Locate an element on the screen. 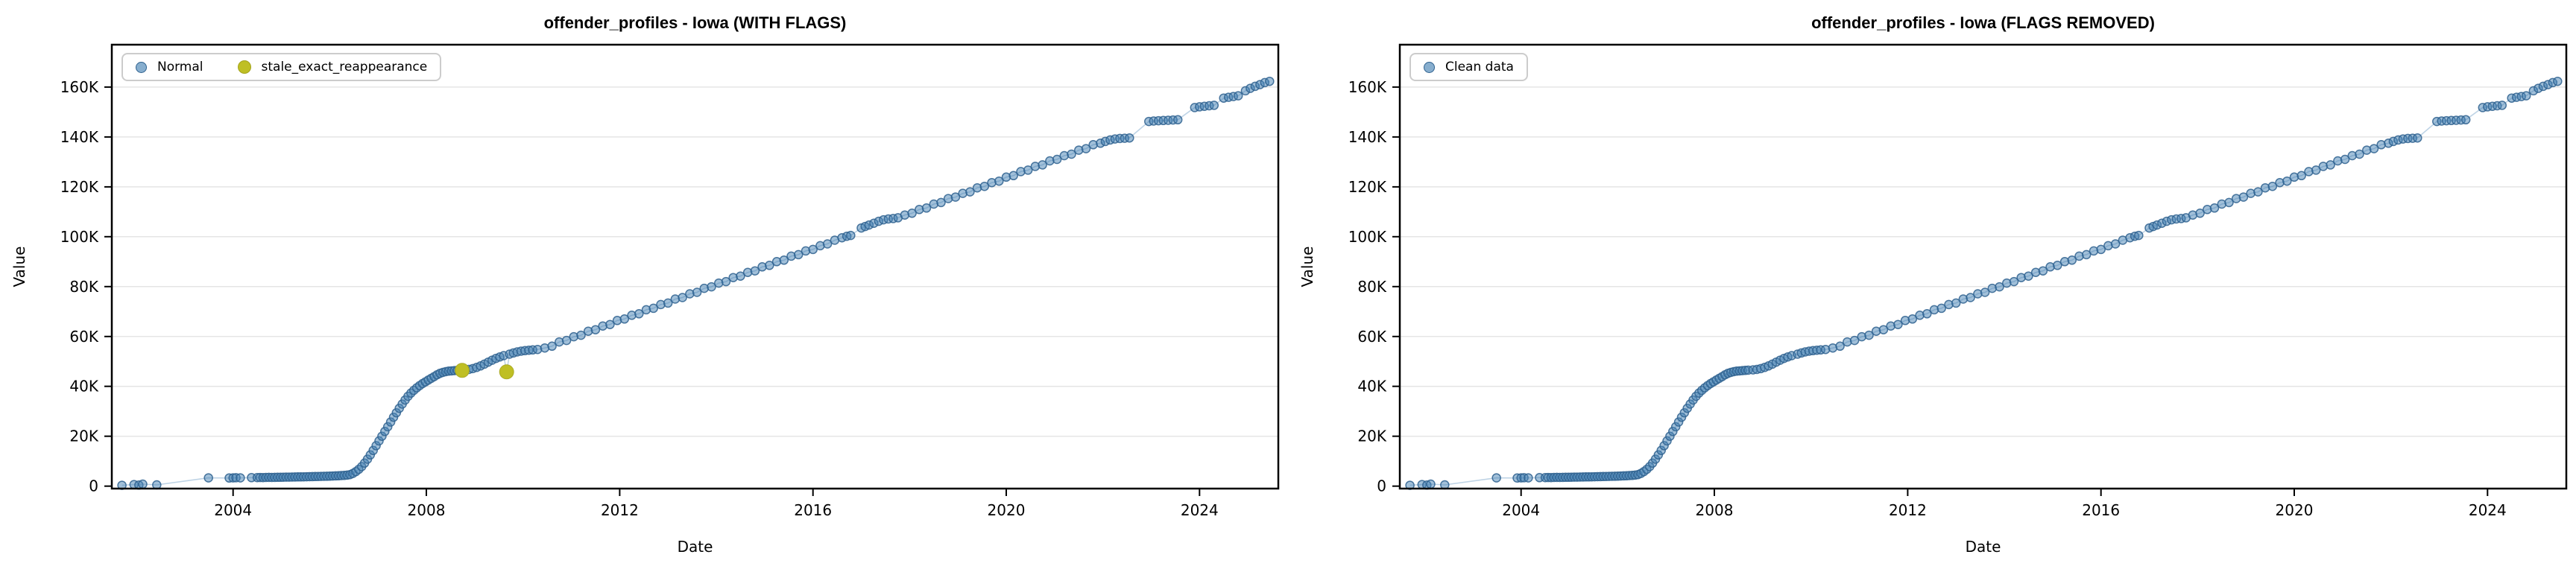 Image resolution: width=2576 pixels, height=572 pixels. stale-marker-icon is located at coordinates (244, 67).